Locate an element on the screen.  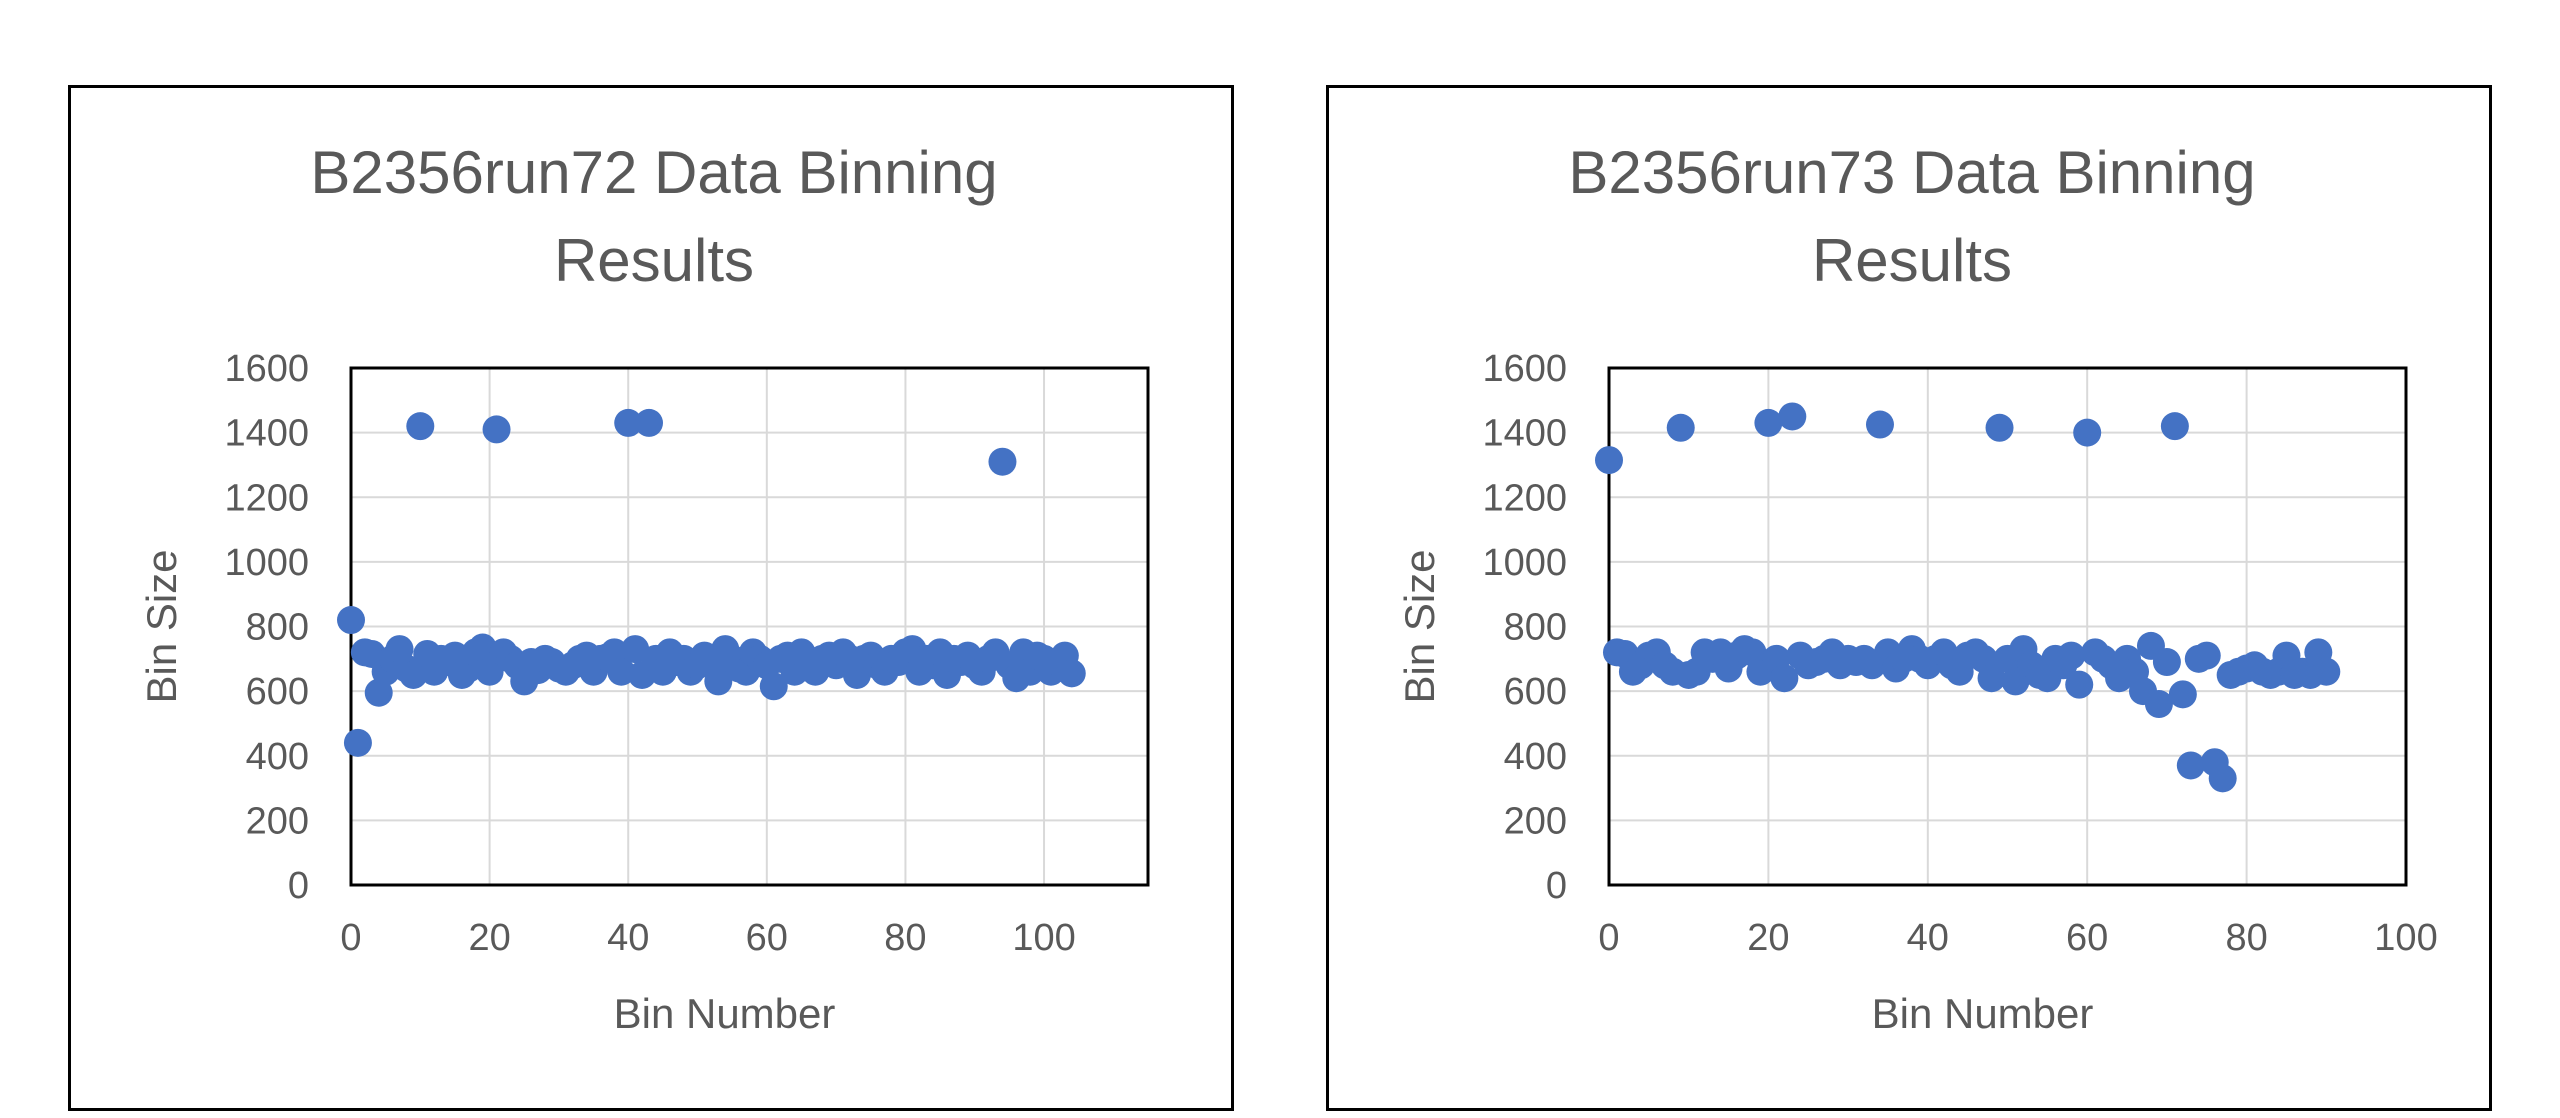
chart-title-line: B2356run72 Data Binning is located at coordinates (653, 172).